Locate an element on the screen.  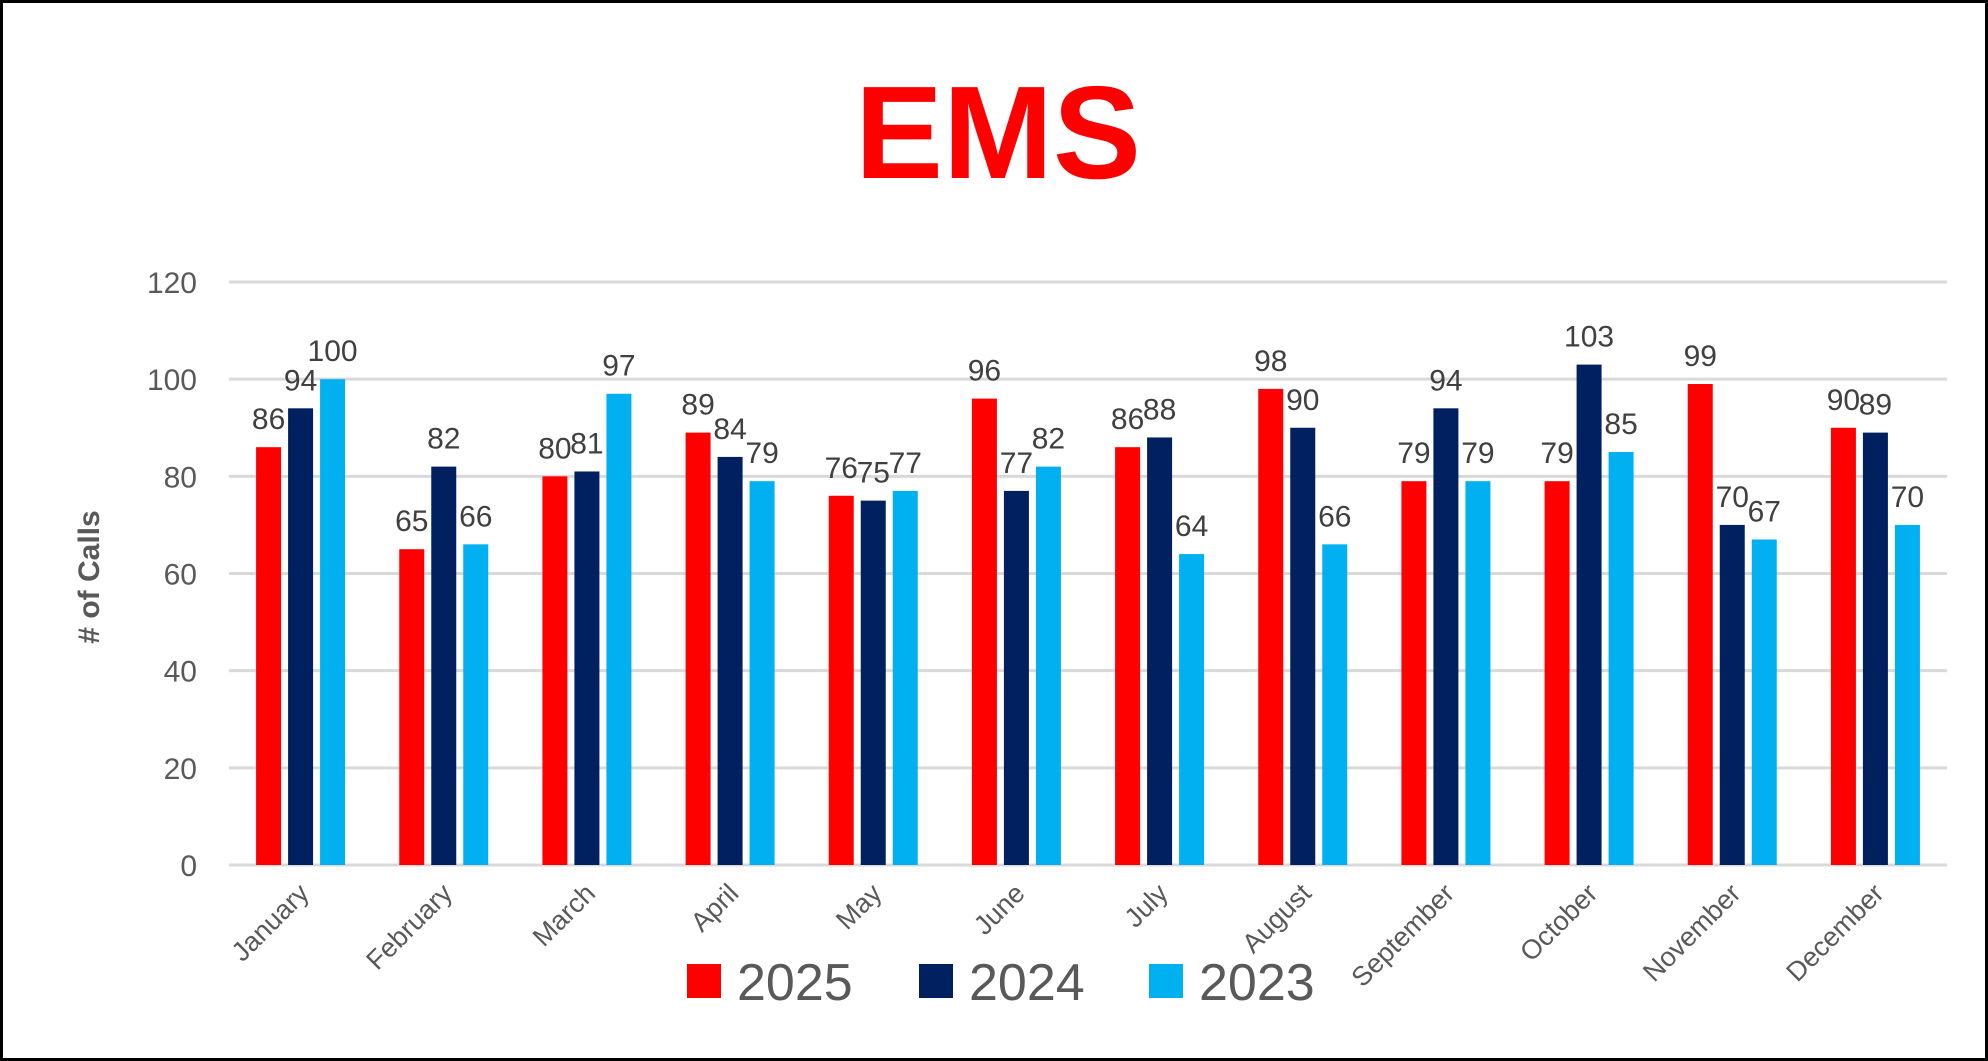
bar-2024-january is located at coordinates (301, 636).